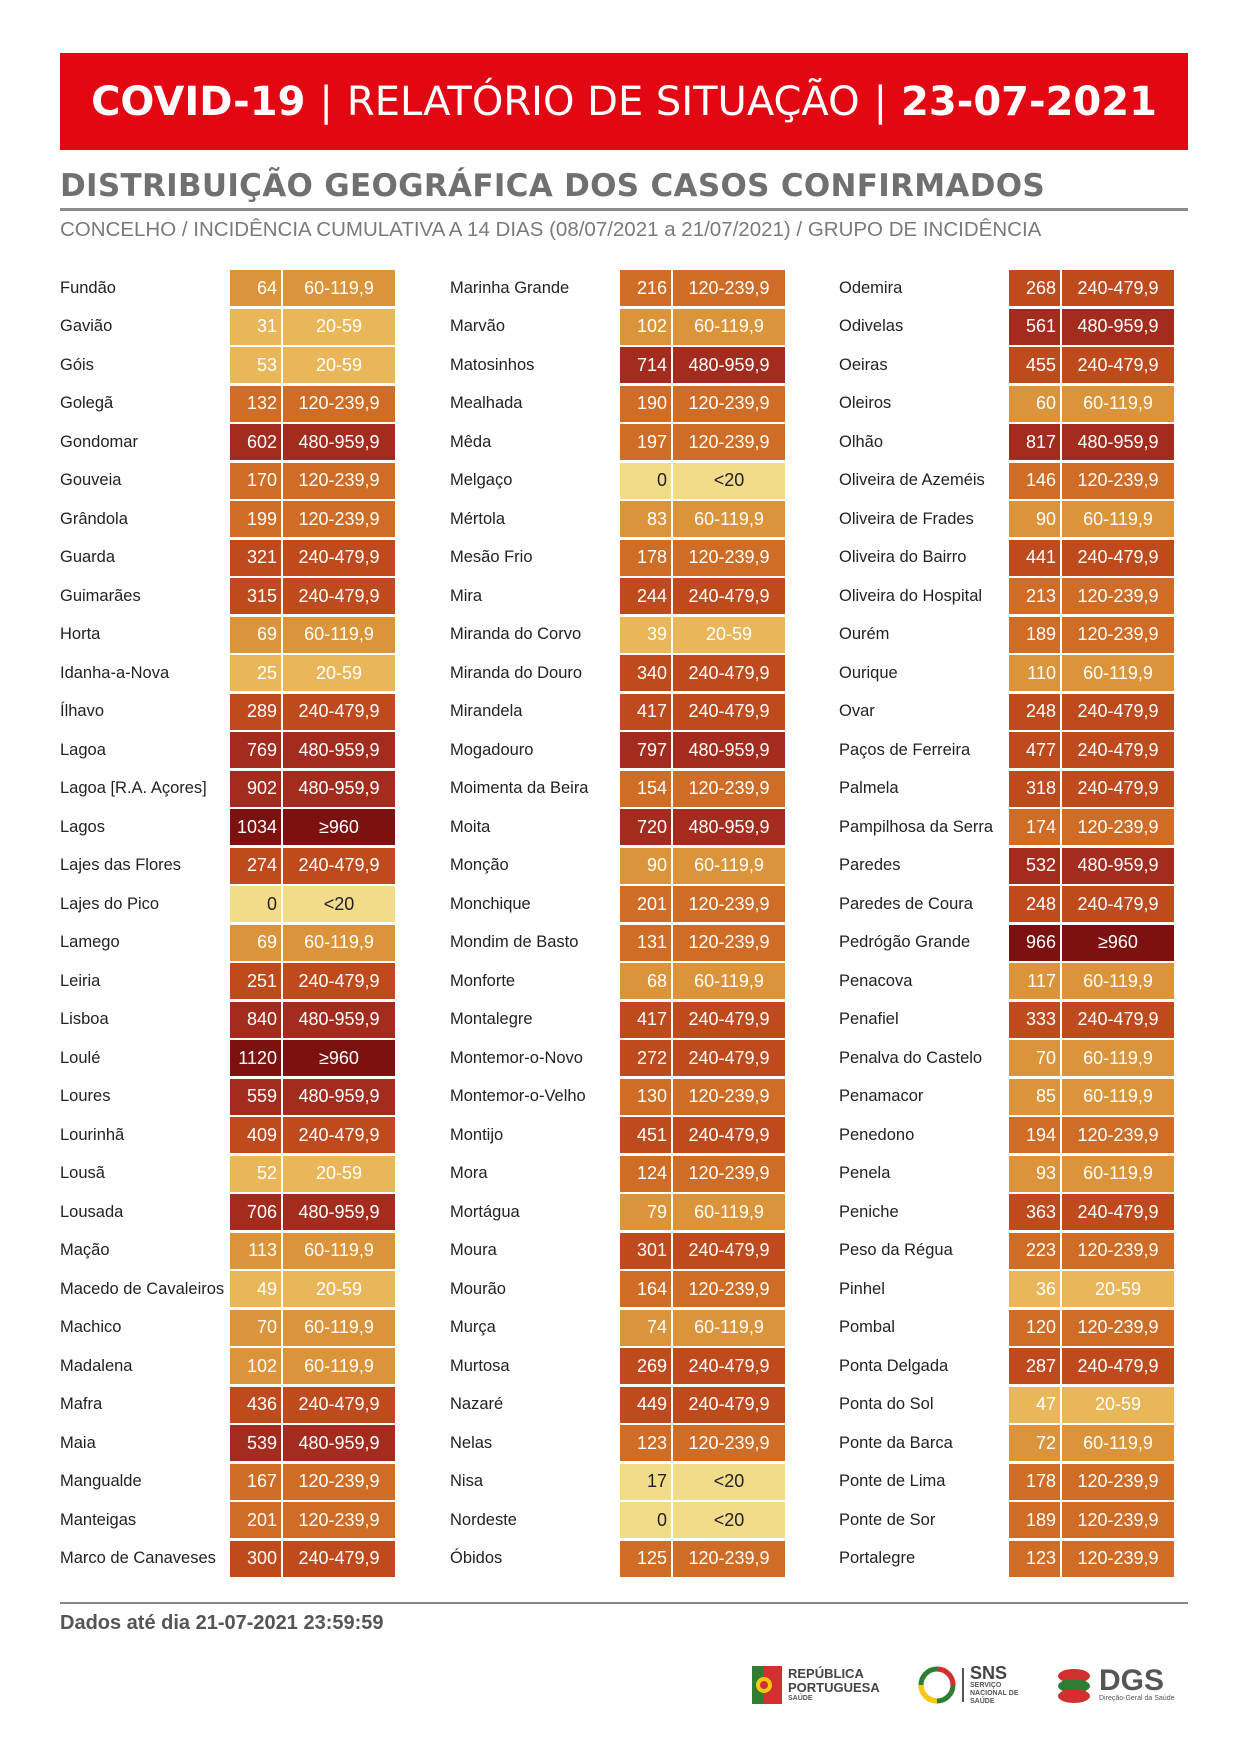  Describe the element at coordinates (1034, 1404) in the screenshot. I see `incidence-value: 47` at that location.